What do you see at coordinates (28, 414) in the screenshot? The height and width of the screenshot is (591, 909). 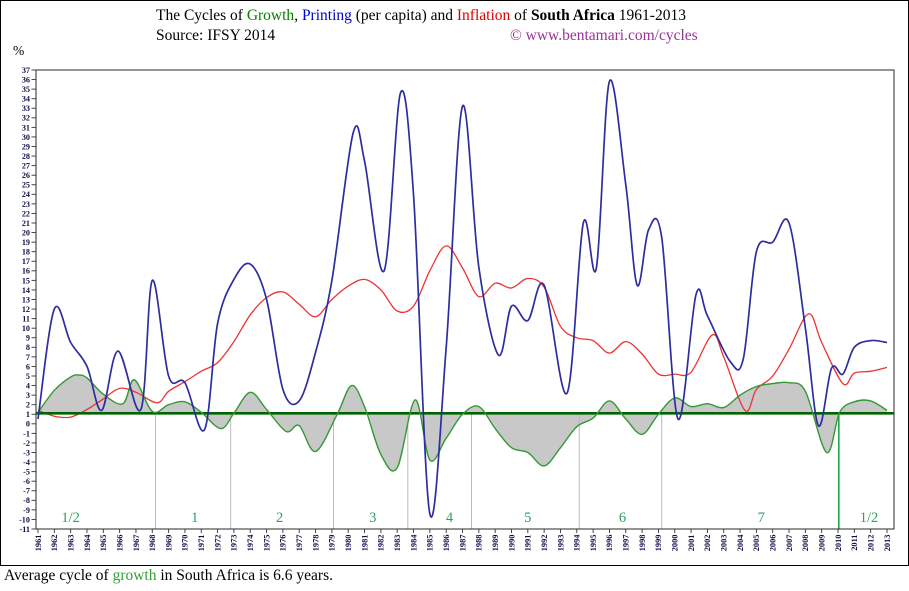 I see `y-tick-label: 1` at bounding box center [28, 414].